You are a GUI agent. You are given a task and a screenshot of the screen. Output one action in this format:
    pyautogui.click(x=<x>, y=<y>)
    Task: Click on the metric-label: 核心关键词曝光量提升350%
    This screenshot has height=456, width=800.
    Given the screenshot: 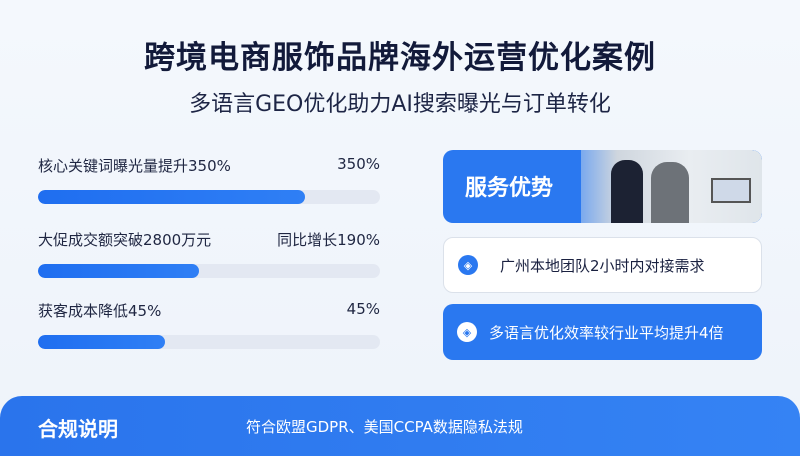 What is the action you would take?
    pyautogui.click(x=134, y=166)
    